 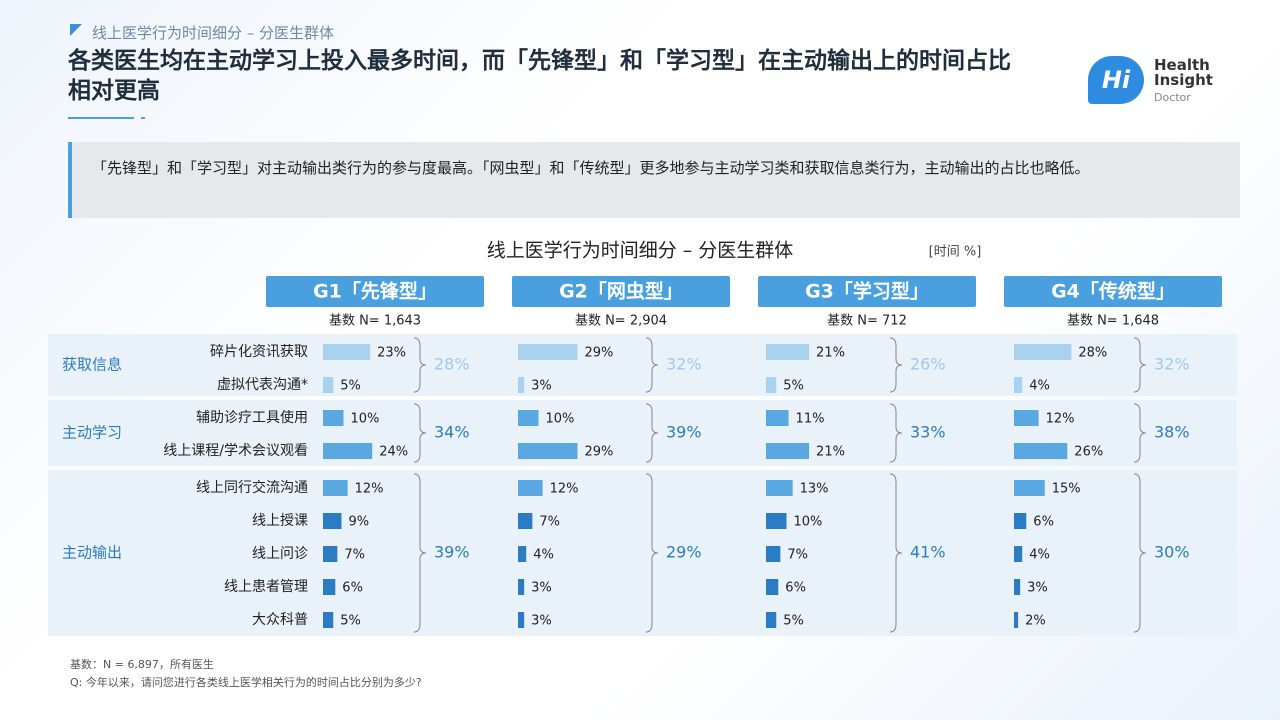 I want to click on group-base: 基数 N= 2,904, so click(x=621, y=321).